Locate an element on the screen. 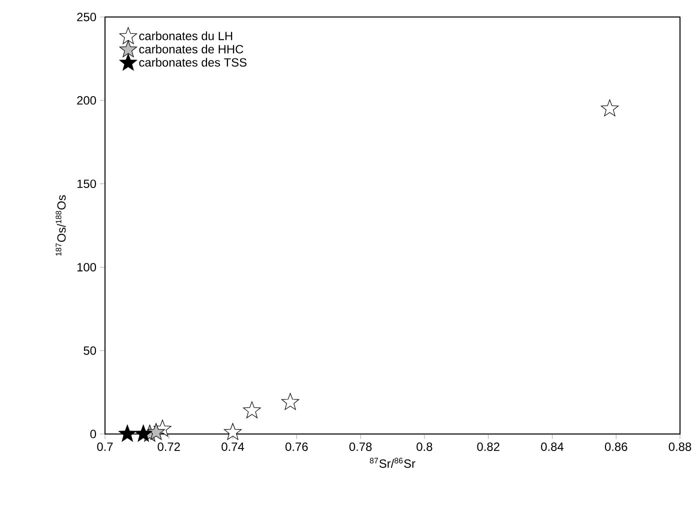  x-tick-label: 0.84 is located at coordinates (552, 446).